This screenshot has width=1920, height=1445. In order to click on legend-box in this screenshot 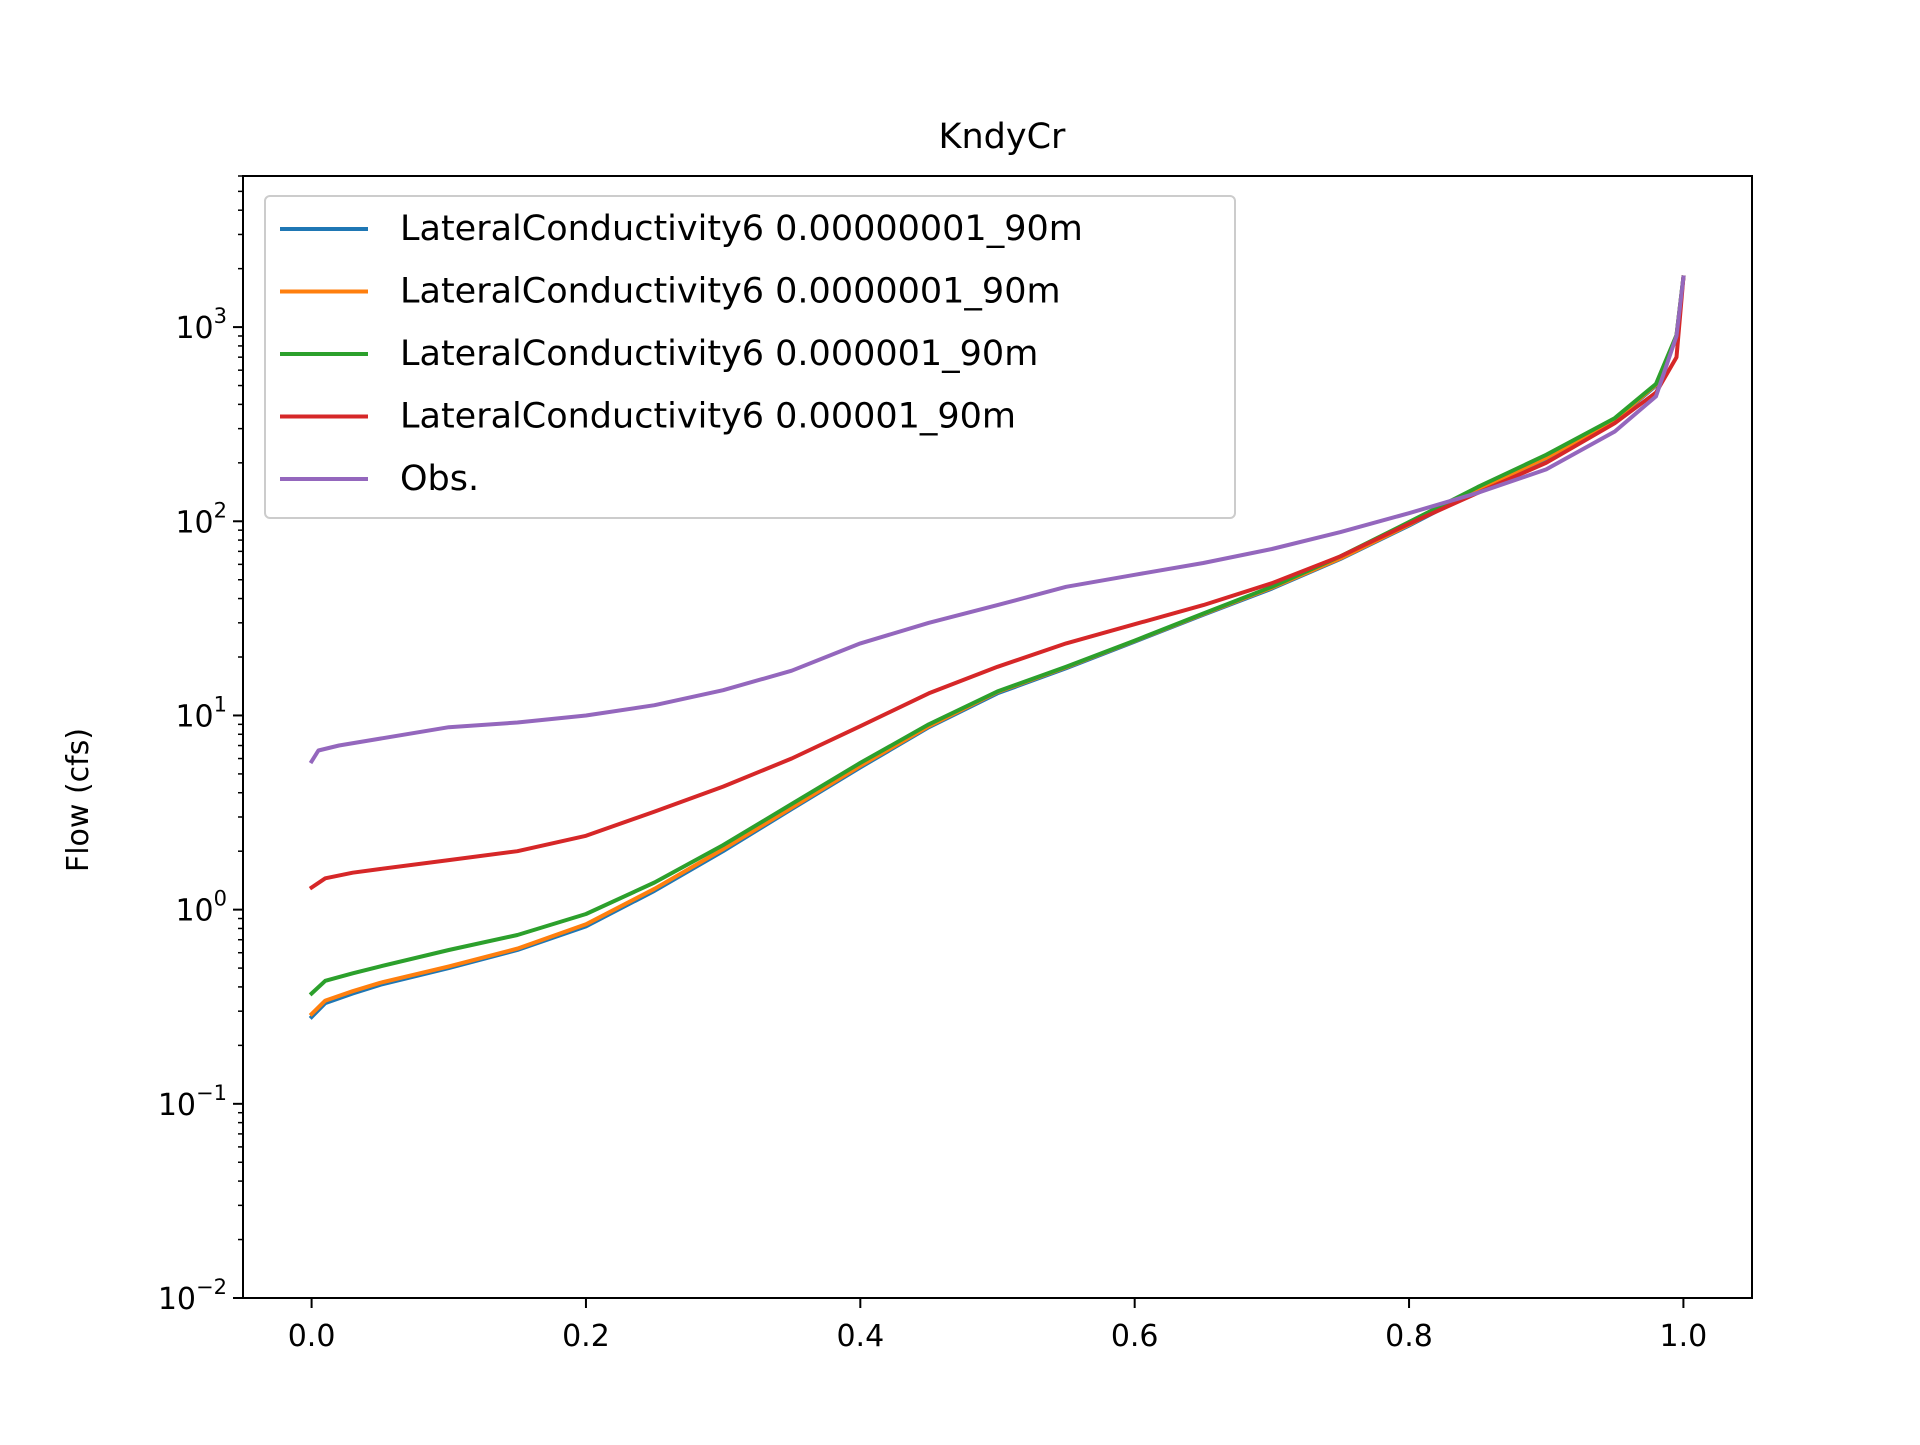, I will do `click(750, 357)`.